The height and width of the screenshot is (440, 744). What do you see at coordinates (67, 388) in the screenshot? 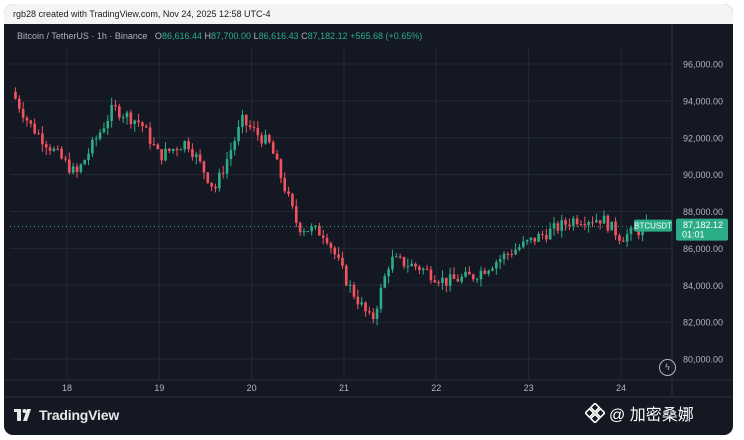
I see `x-tick-label: 18` at bounding box center [67, 388].